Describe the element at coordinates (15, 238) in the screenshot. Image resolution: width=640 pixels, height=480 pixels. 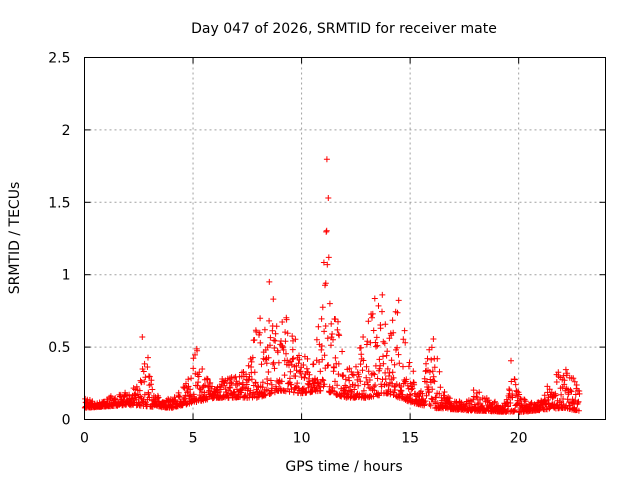
I see `y-axis-label: SRMTID / TECUs` at that location.